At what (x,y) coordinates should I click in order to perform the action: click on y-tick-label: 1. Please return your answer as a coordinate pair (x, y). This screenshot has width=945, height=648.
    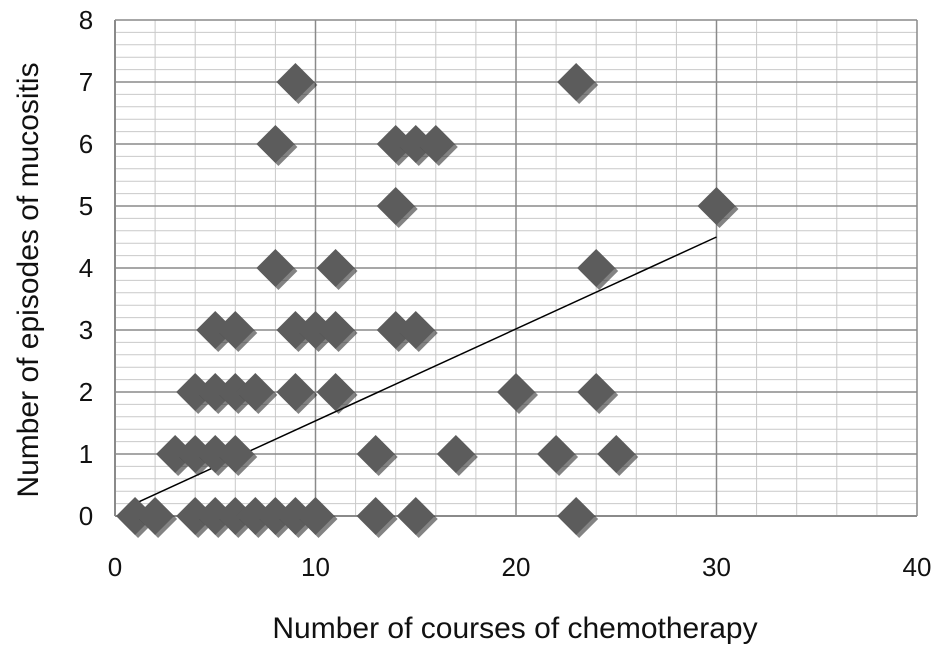
    Looking at the image, I should click on (86, 454).